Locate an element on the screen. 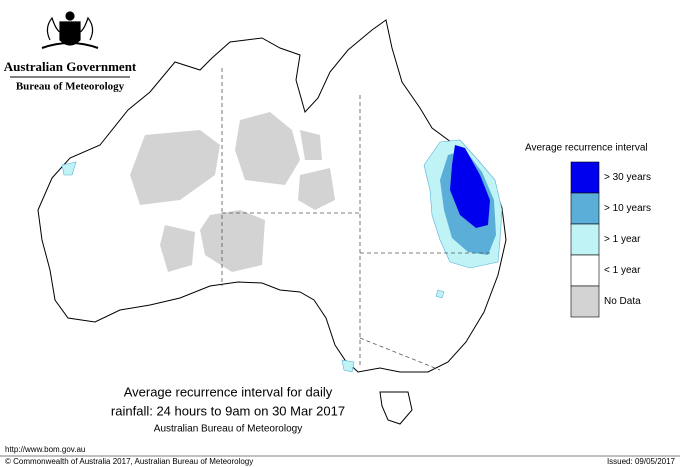 This screenshot has width=680, height=467. header-title: Australian Government is located at coordinates (70, 66).